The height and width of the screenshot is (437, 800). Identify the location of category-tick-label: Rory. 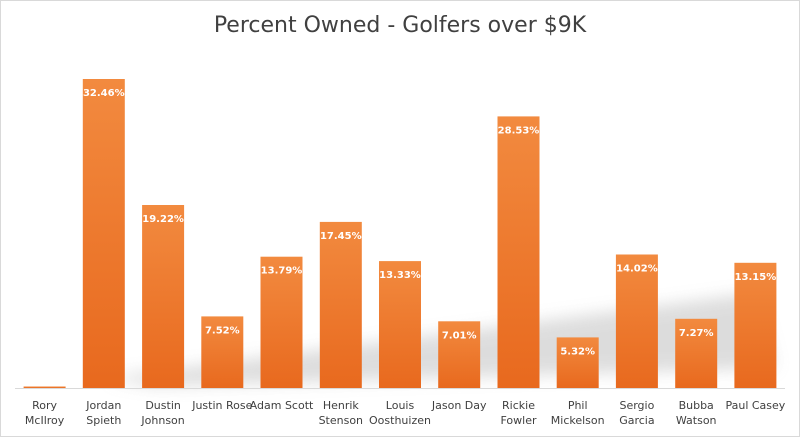
(44, 405).